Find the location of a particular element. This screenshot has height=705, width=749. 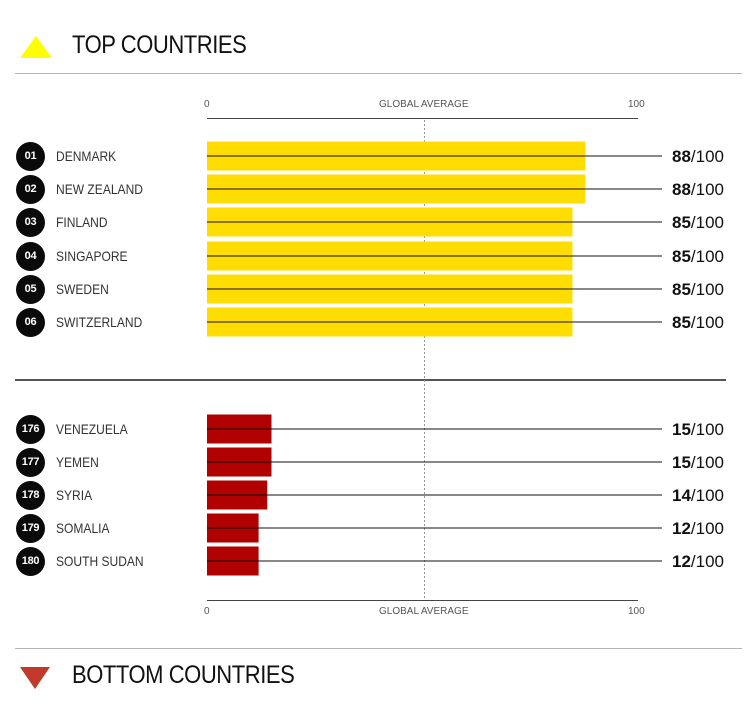

bottom-countries-heading: BOTTOM COUNTRIES is located at coordinates (183, 675).